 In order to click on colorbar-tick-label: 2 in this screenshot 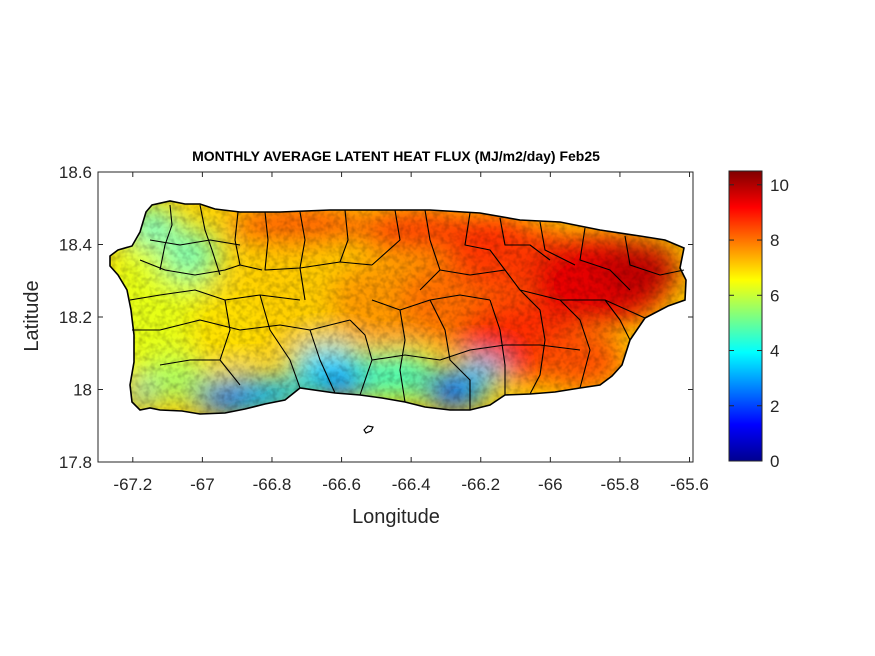, I will do `click(774, 406)`.